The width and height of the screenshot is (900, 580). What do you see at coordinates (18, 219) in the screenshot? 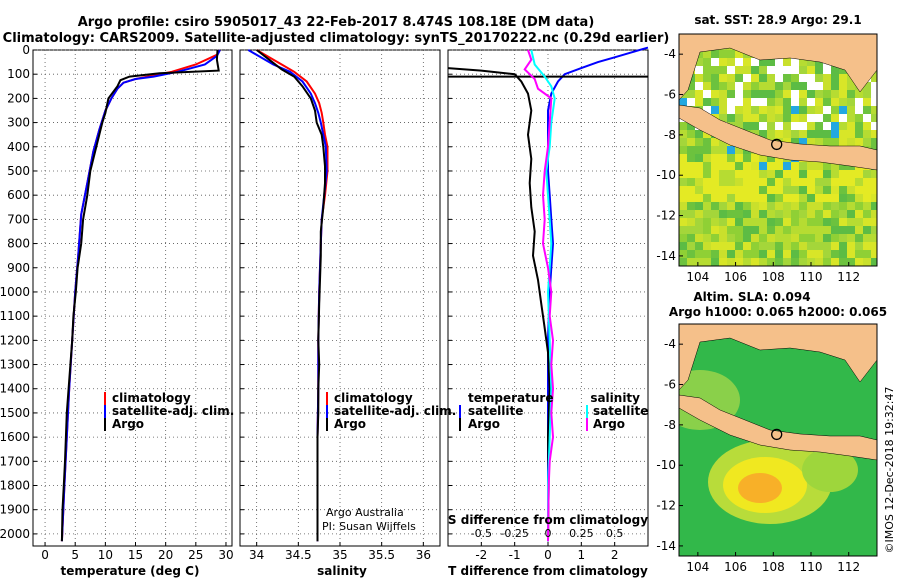
I see `y-tick-label: 700` at bounding box center [18, 219].